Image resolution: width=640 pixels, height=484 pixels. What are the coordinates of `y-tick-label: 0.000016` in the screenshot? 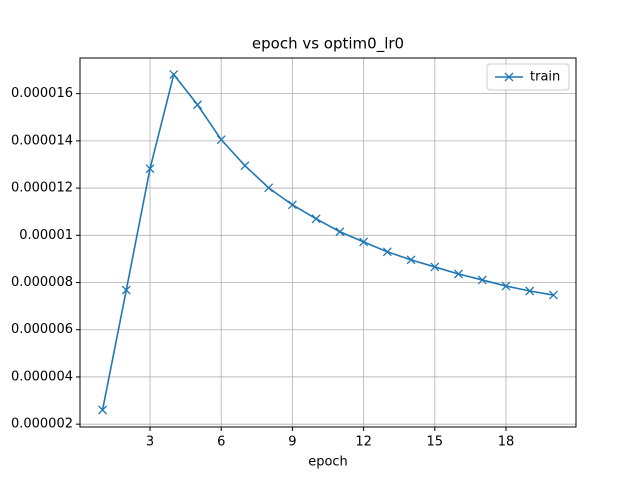 It's located at (42, 93).